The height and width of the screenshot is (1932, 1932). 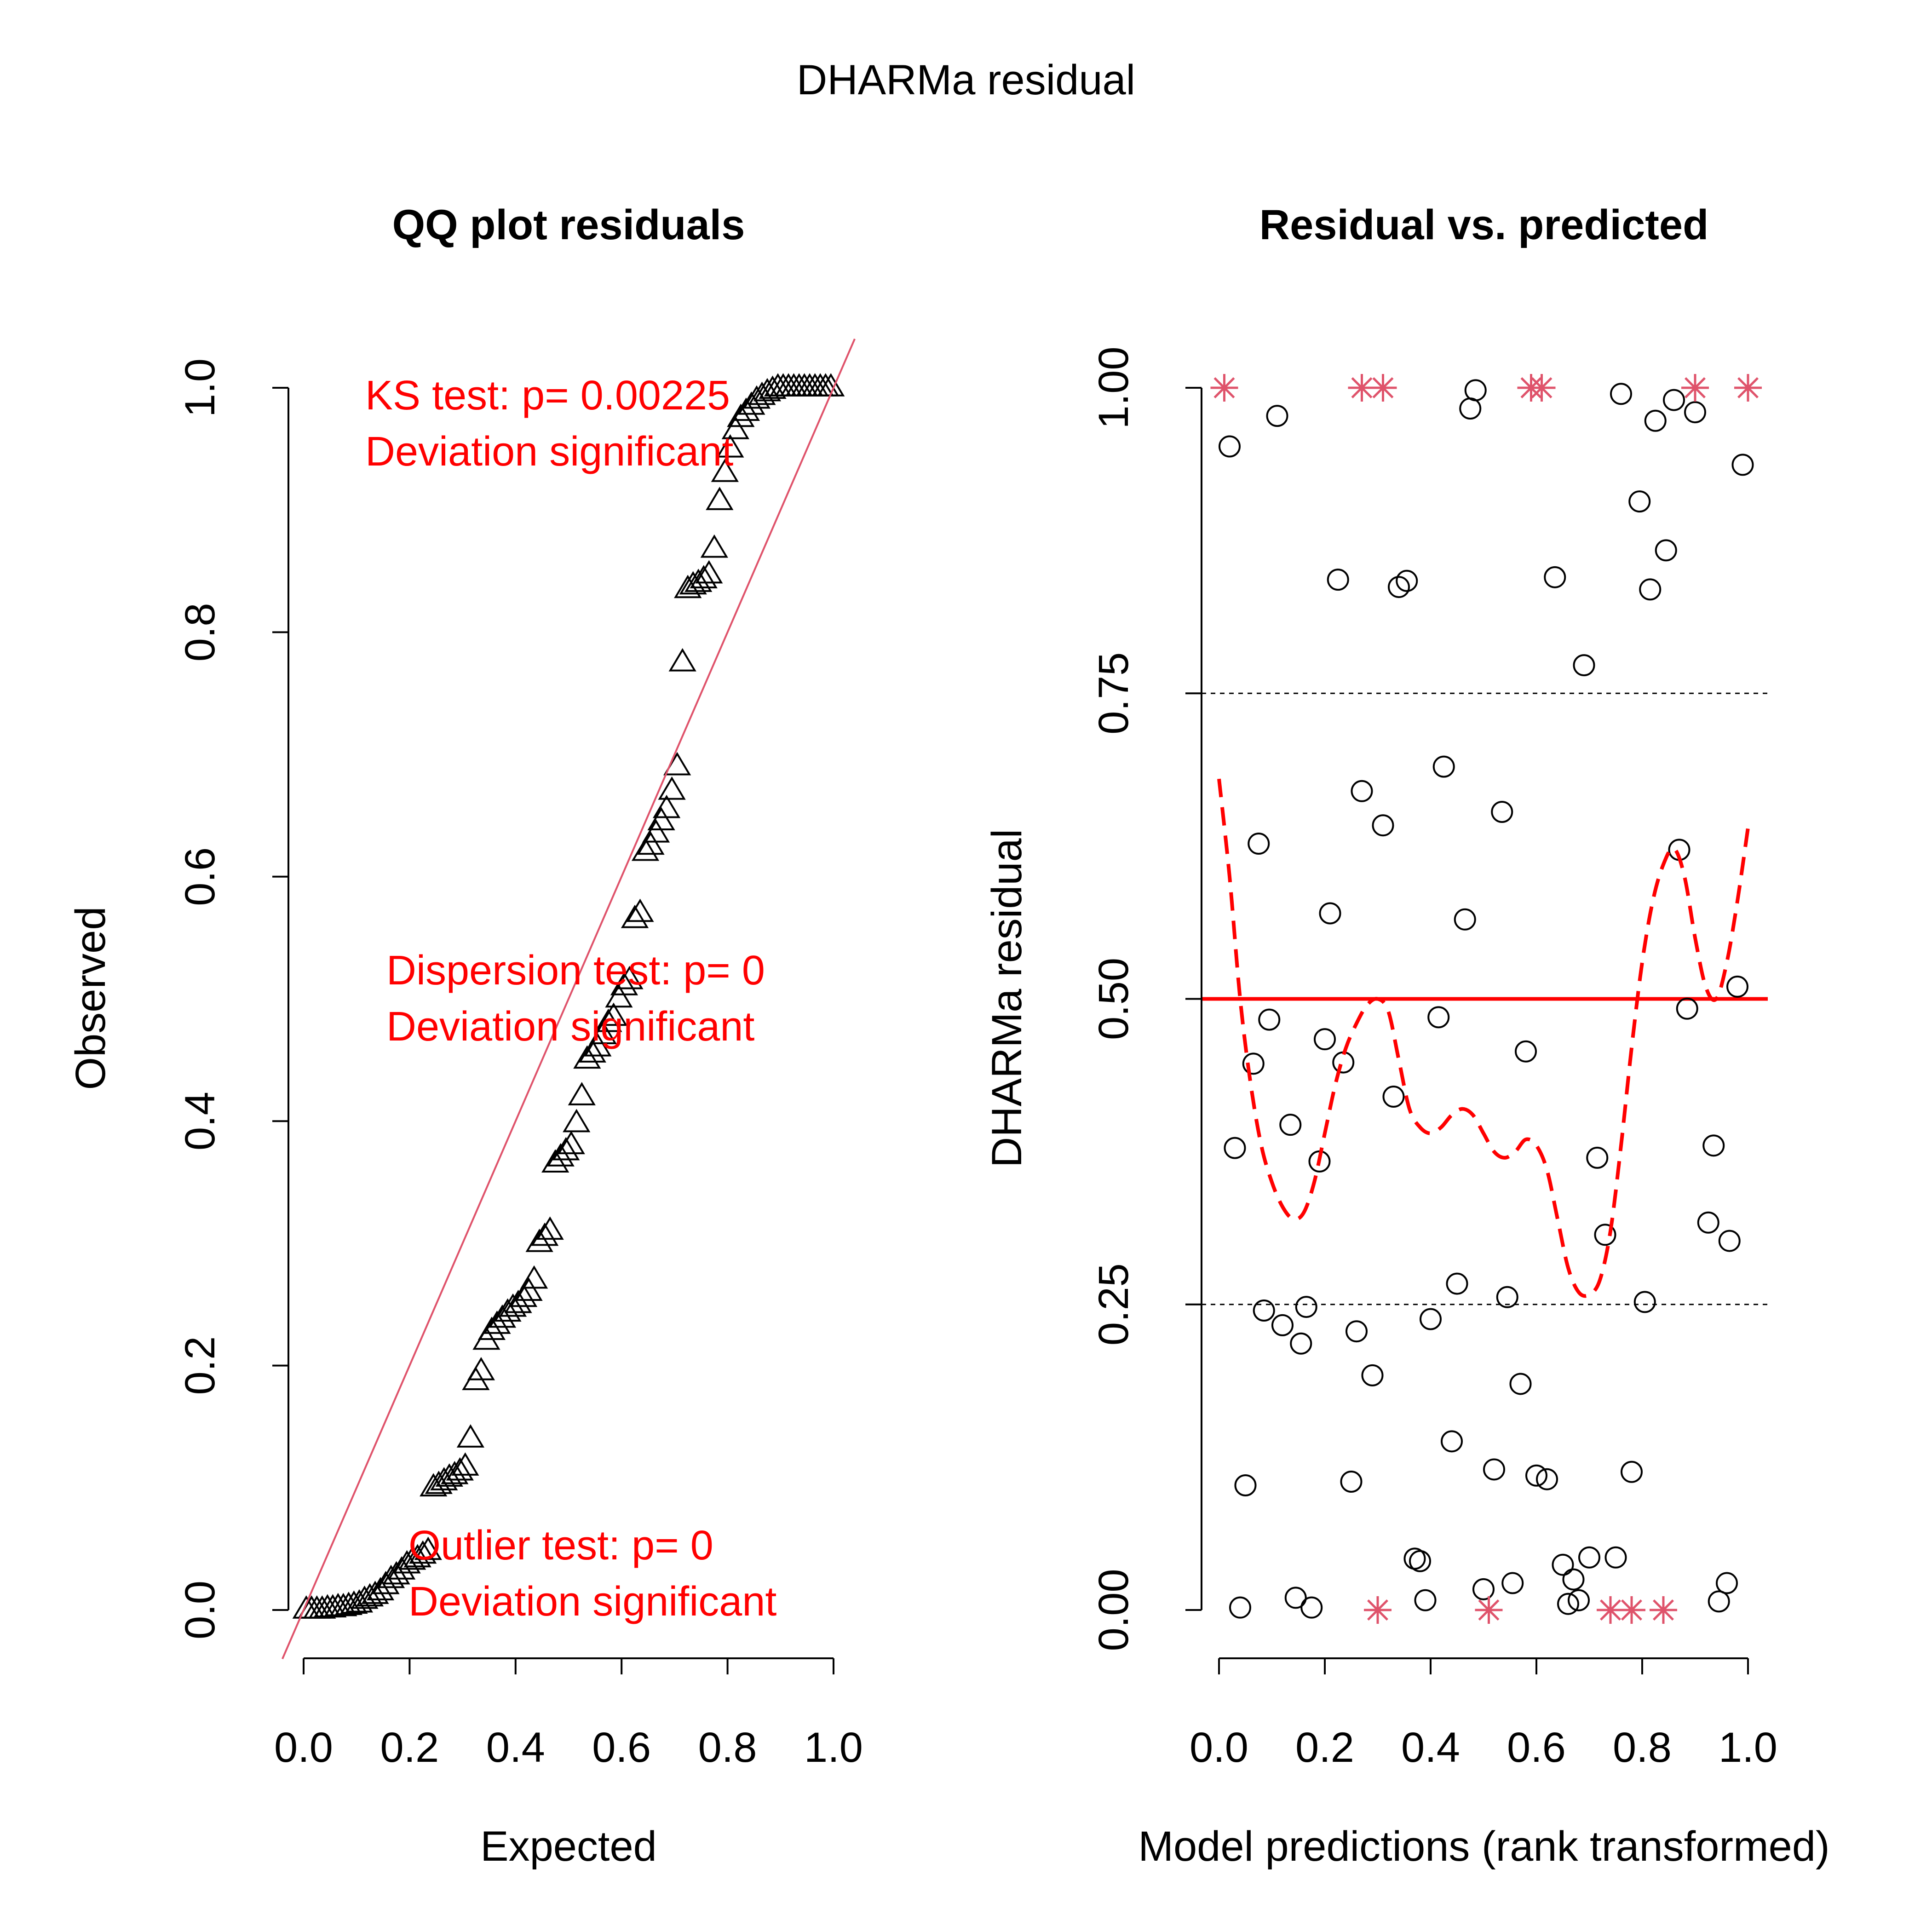 I want to click on figure-title: DHARMa residual, so click(x=966, y=80).